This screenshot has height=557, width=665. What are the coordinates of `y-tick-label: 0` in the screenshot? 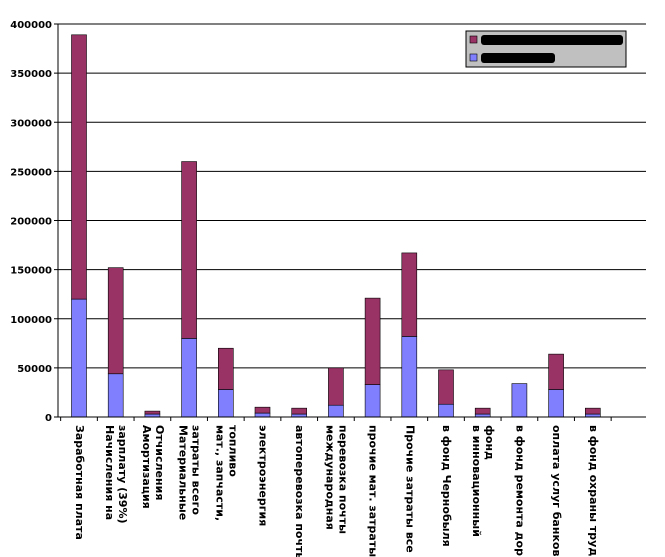 It's located at (48, 418).